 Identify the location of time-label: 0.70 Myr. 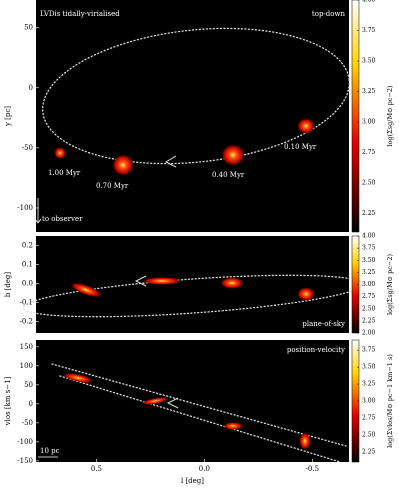
(112, 186).